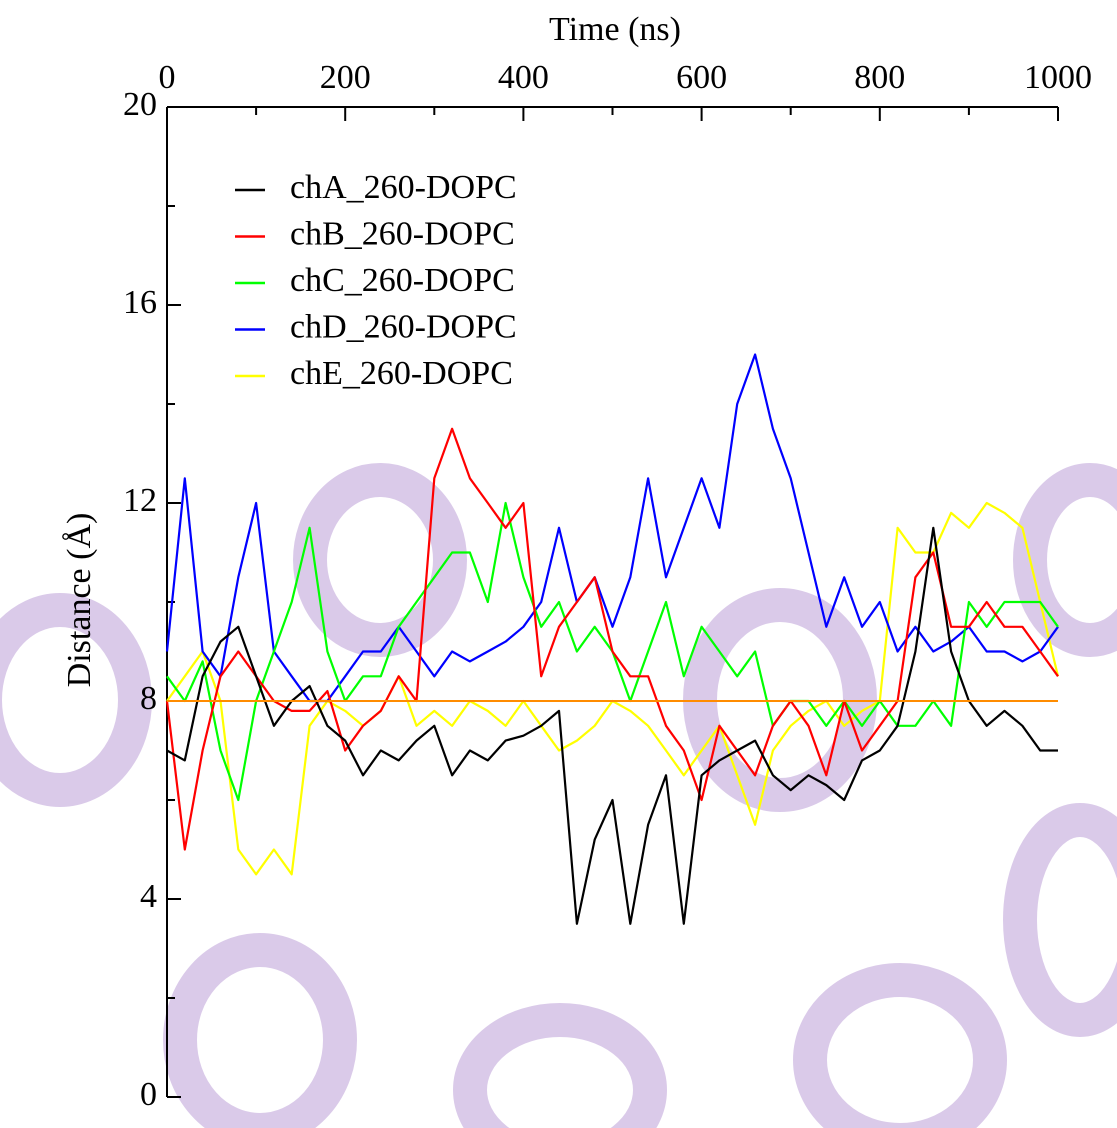 The image size is (1117, 1128). I want to click on legend-label: chE_260-DOPC, so click(401, 373).